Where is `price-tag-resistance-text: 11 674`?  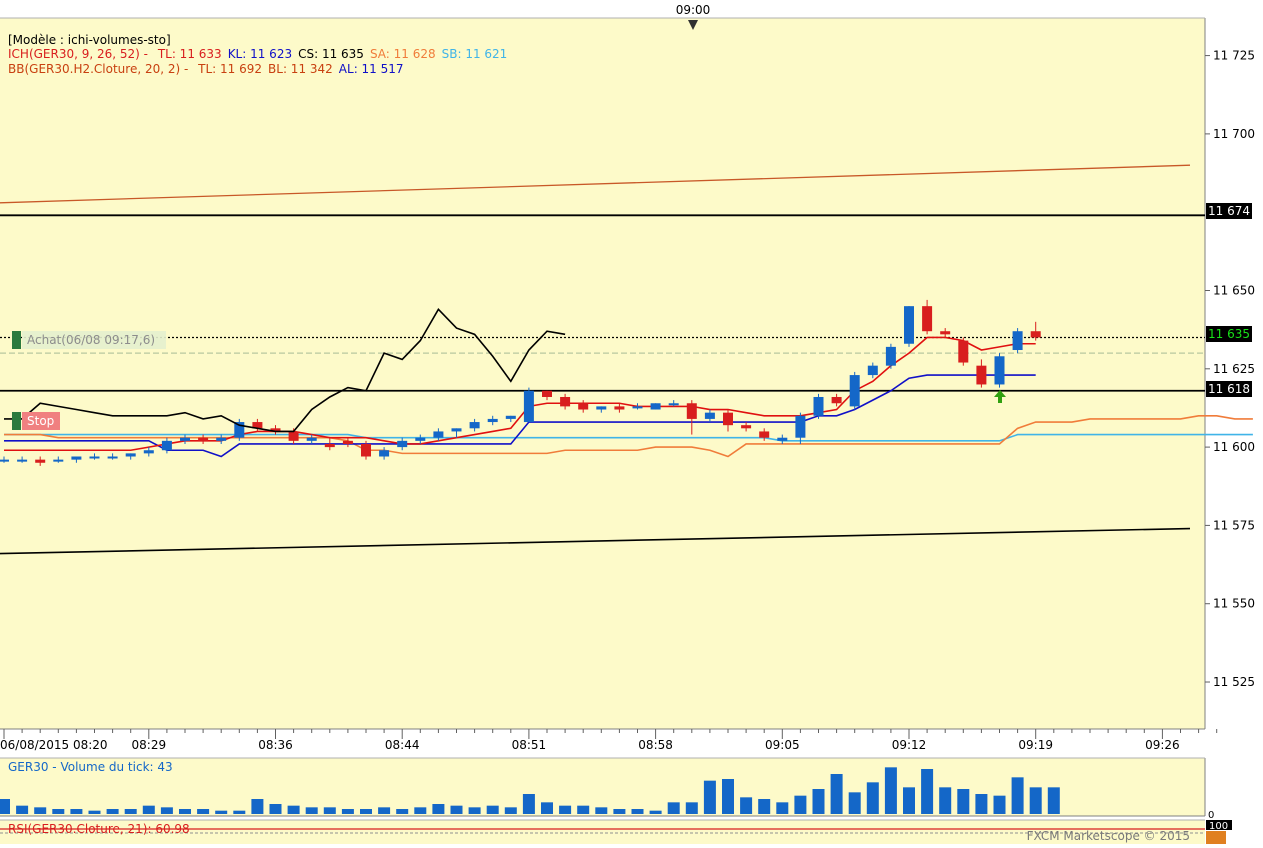 price-tag-resistance-text: 11 674 is located at coordinates (1229, 211).